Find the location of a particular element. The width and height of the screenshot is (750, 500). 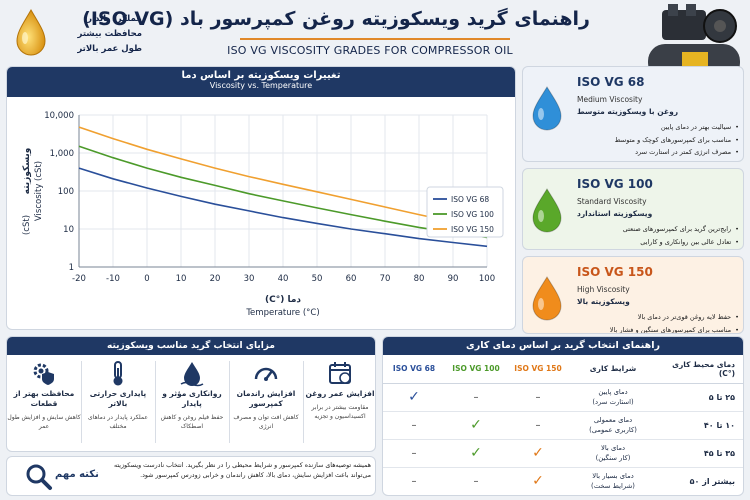

x-tick-label: 50 is located at coordinates (317, 279).